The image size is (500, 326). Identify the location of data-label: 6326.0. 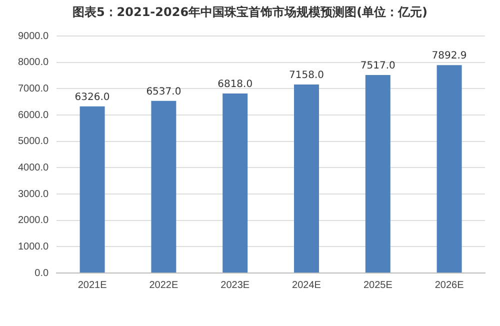
(92, 98).